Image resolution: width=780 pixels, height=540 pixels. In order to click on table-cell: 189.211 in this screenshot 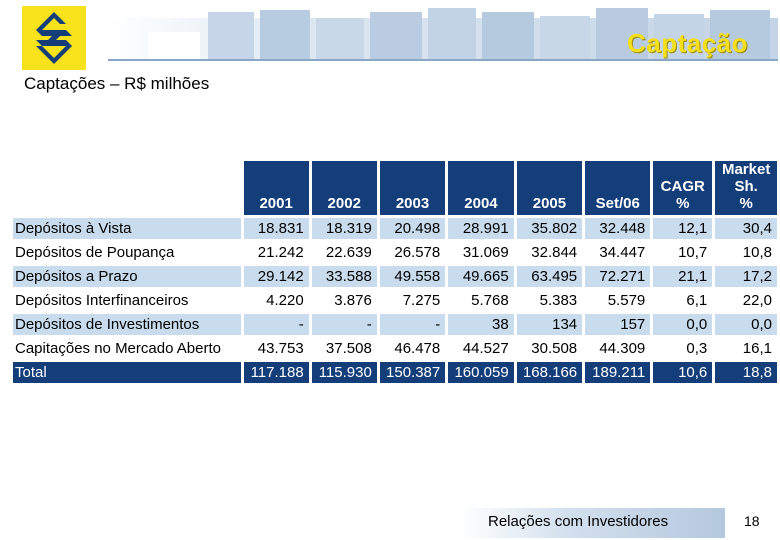, I will do `click(618, 372)`.